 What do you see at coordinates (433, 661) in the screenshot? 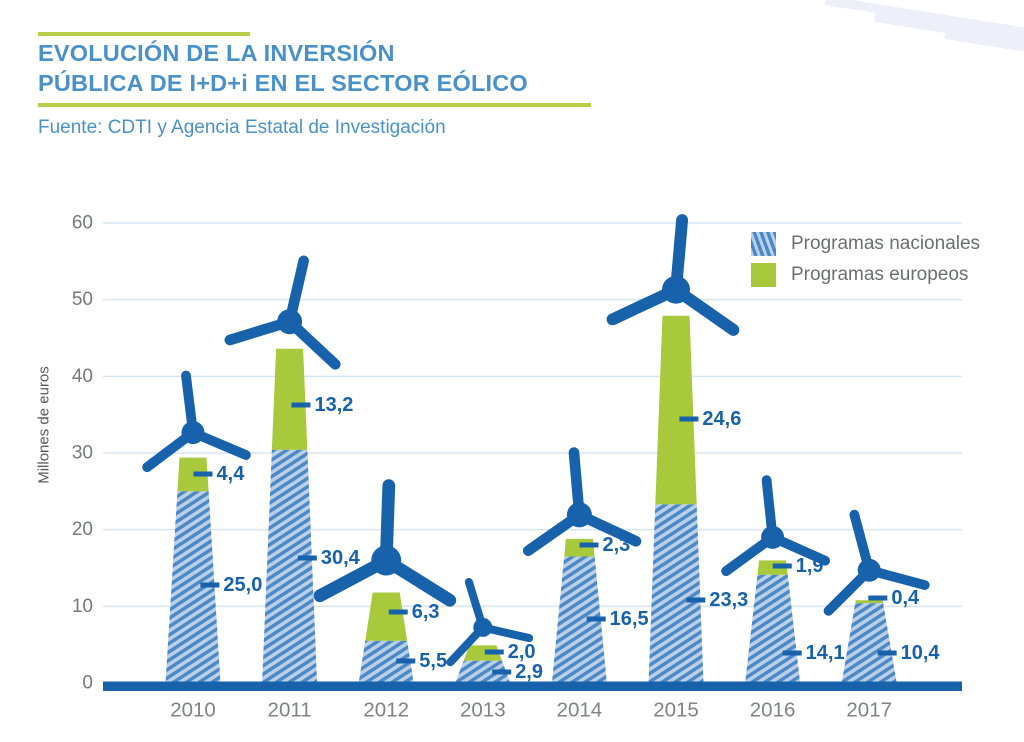
I see `value-label-nacionales-2012: 5,5` at bounding box center [433, 661].